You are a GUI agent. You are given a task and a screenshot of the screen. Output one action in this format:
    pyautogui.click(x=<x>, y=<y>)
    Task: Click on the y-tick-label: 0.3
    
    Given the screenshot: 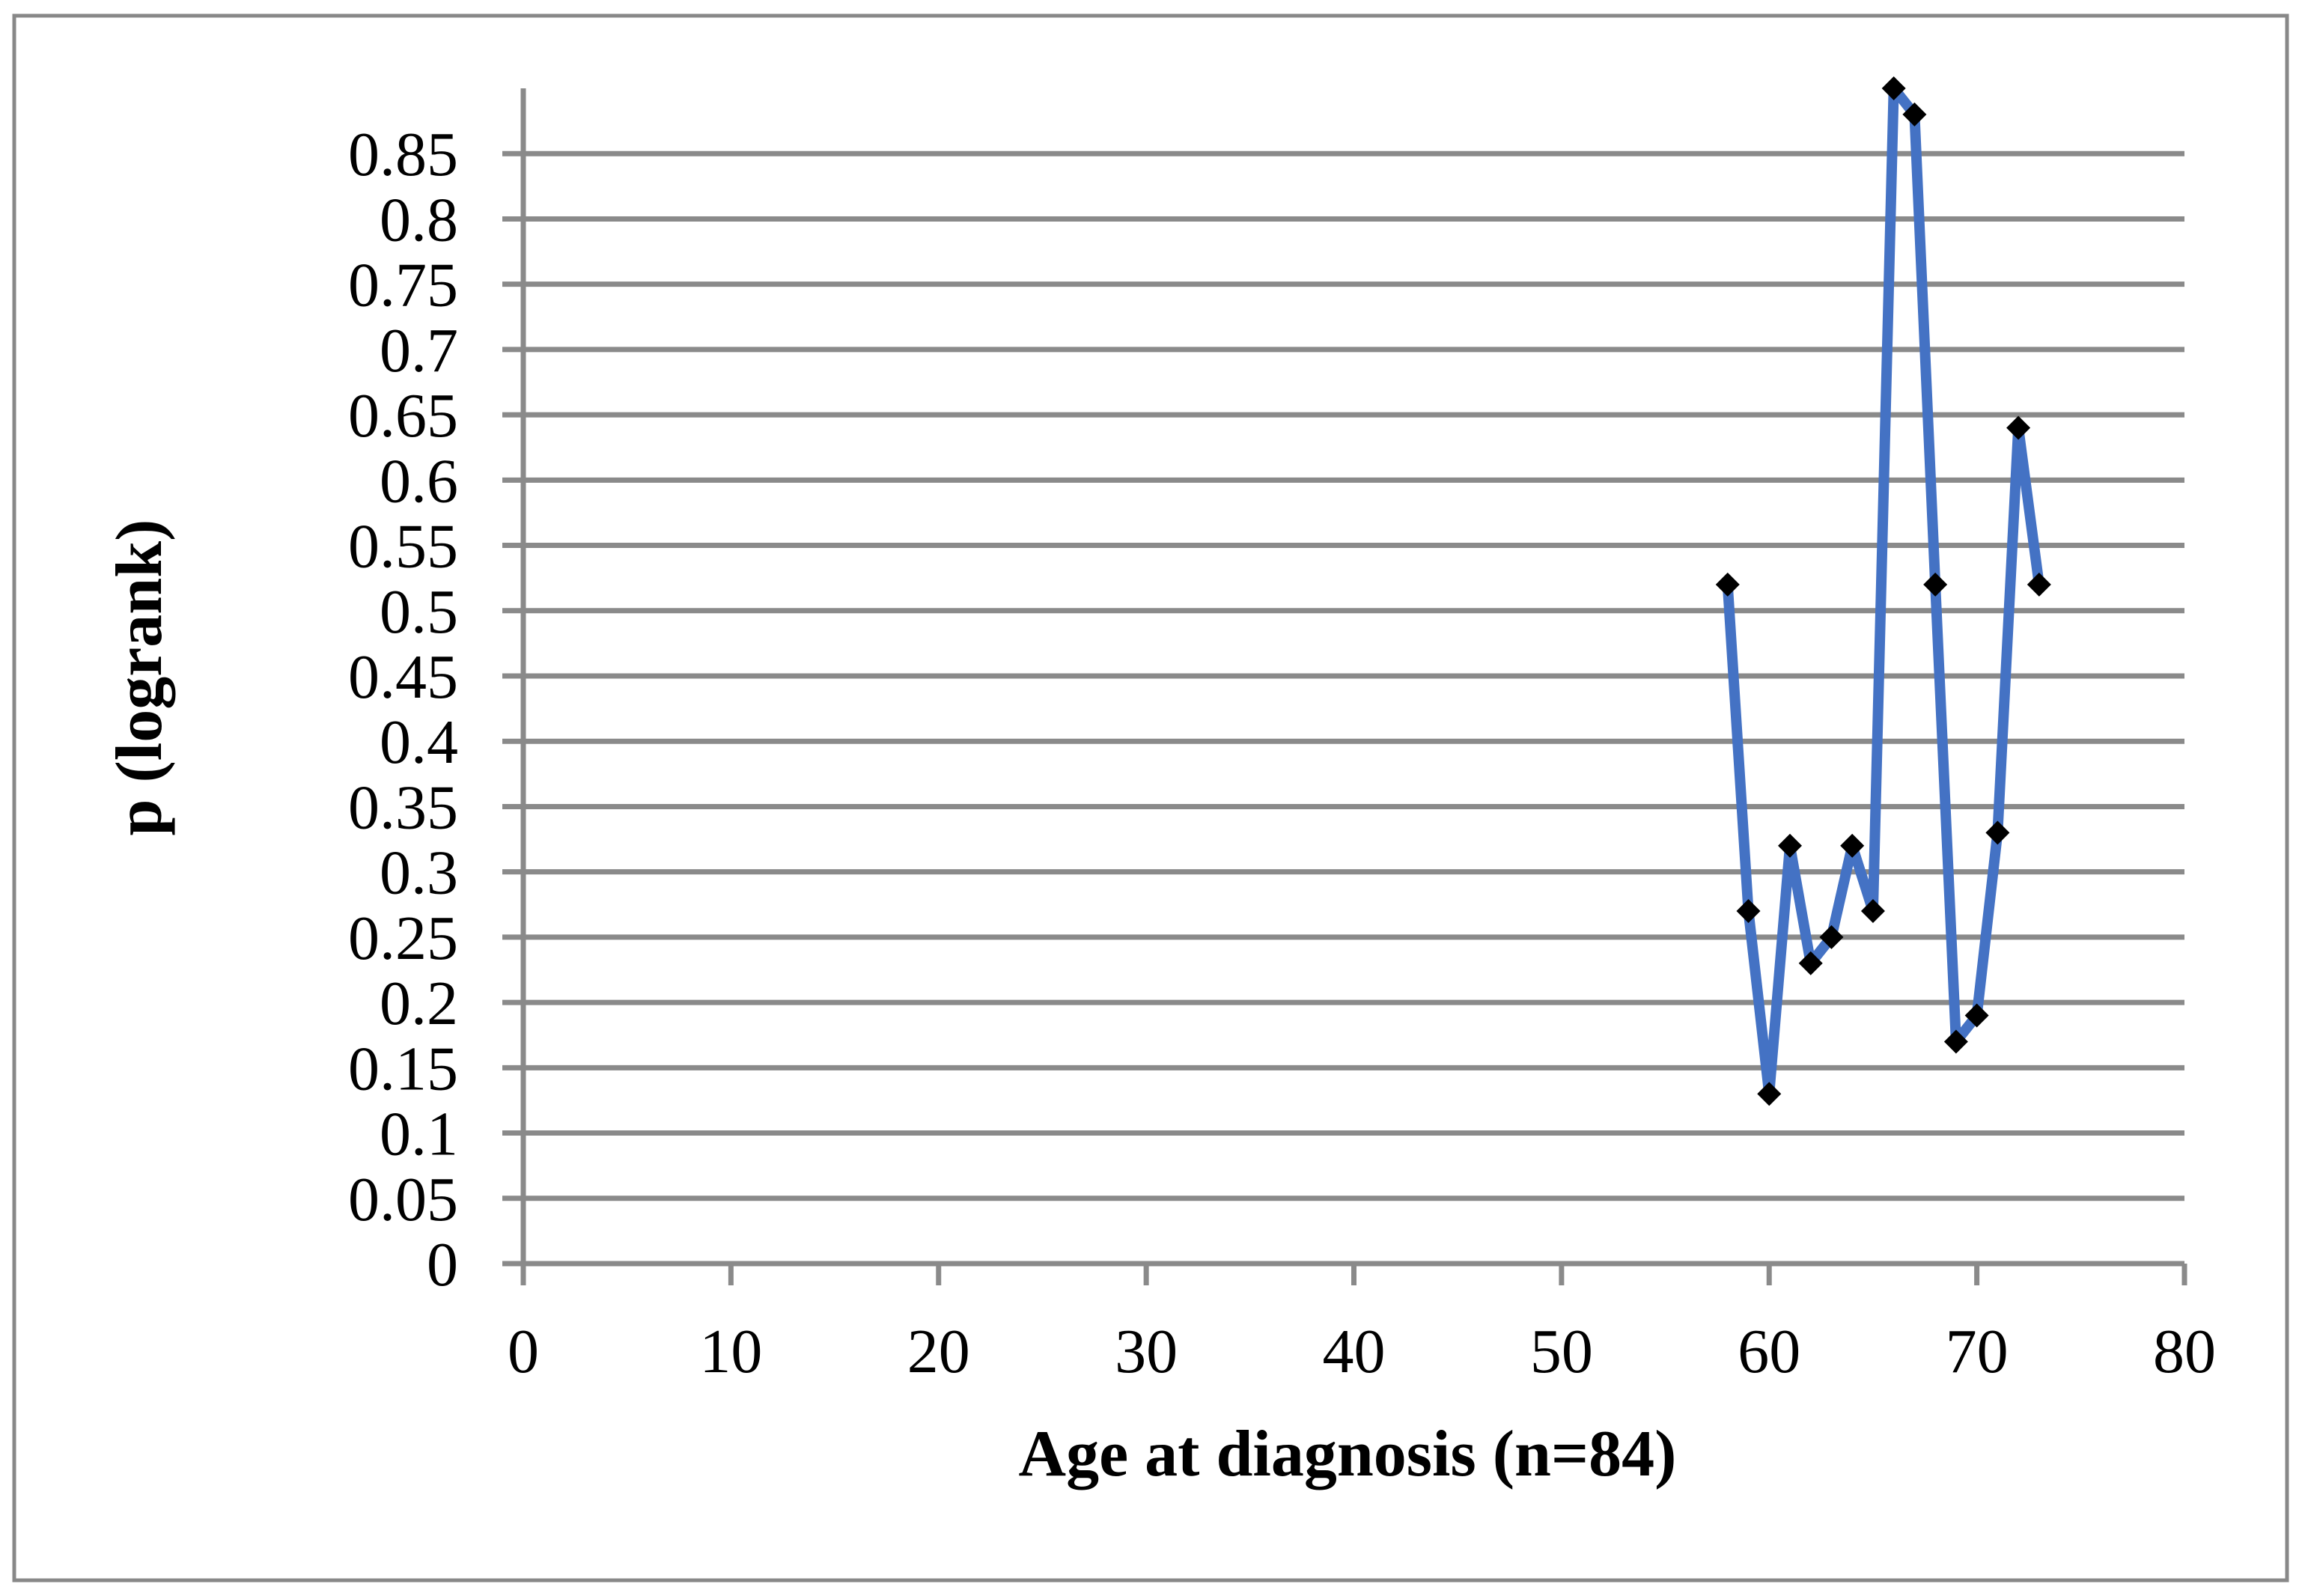 What is the action you would take?
    pyautogui.click(x=419, y=873)
    